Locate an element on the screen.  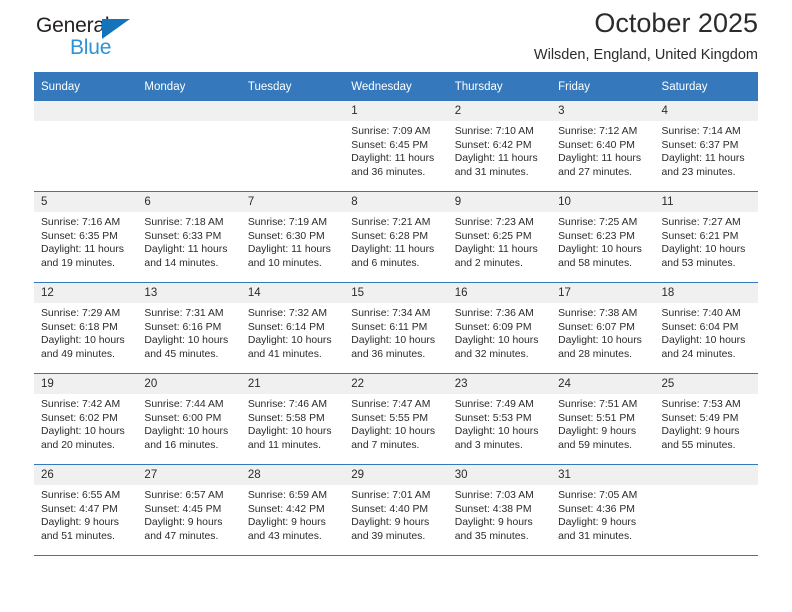
day-number: 9 is located at coordinates (499, 202).